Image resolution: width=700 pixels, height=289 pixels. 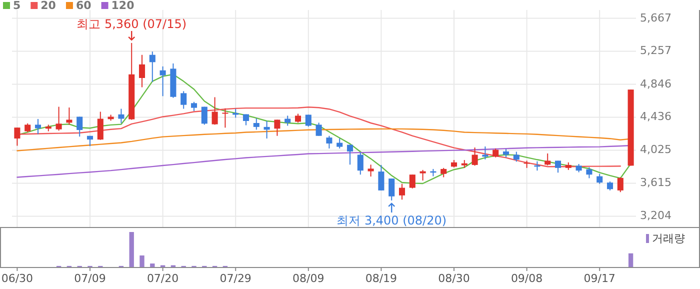 What do you see at coordinates (308, 278) in the screenshot?
I see `x-tick-label: 08/09` at bounding box center [308, 278].